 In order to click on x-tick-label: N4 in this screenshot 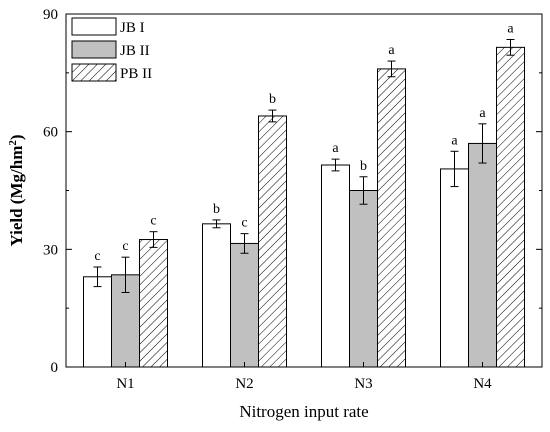, I will do `click(482, 384)`.